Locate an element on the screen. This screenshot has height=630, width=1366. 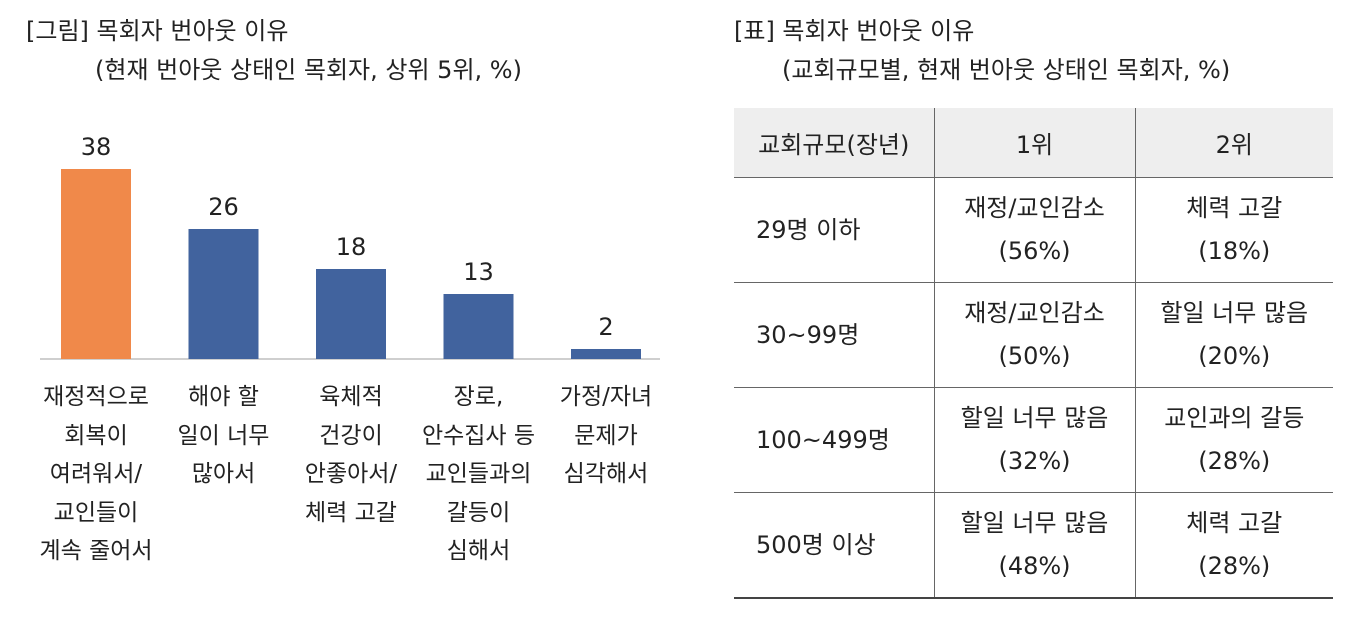
table-row: 30~99명 재정/교인감소 (50%) 할일 너무 많음 (20%) is located at coordinates (1033, 335).